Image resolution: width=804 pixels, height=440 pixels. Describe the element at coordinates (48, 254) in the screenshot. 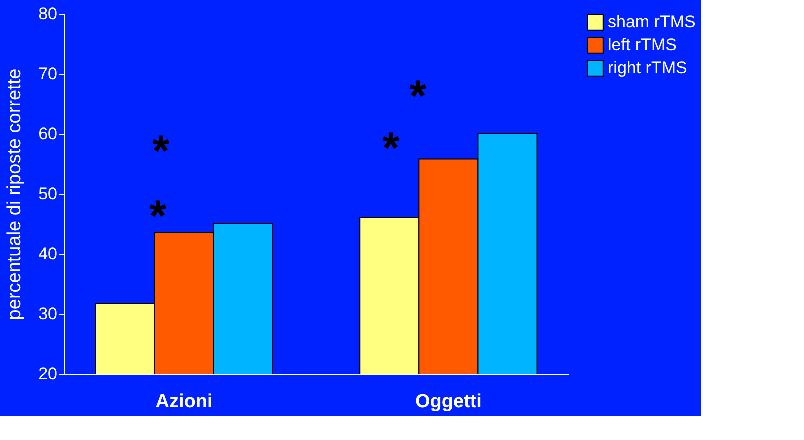

I see `y-tick-label: 40` at that location.